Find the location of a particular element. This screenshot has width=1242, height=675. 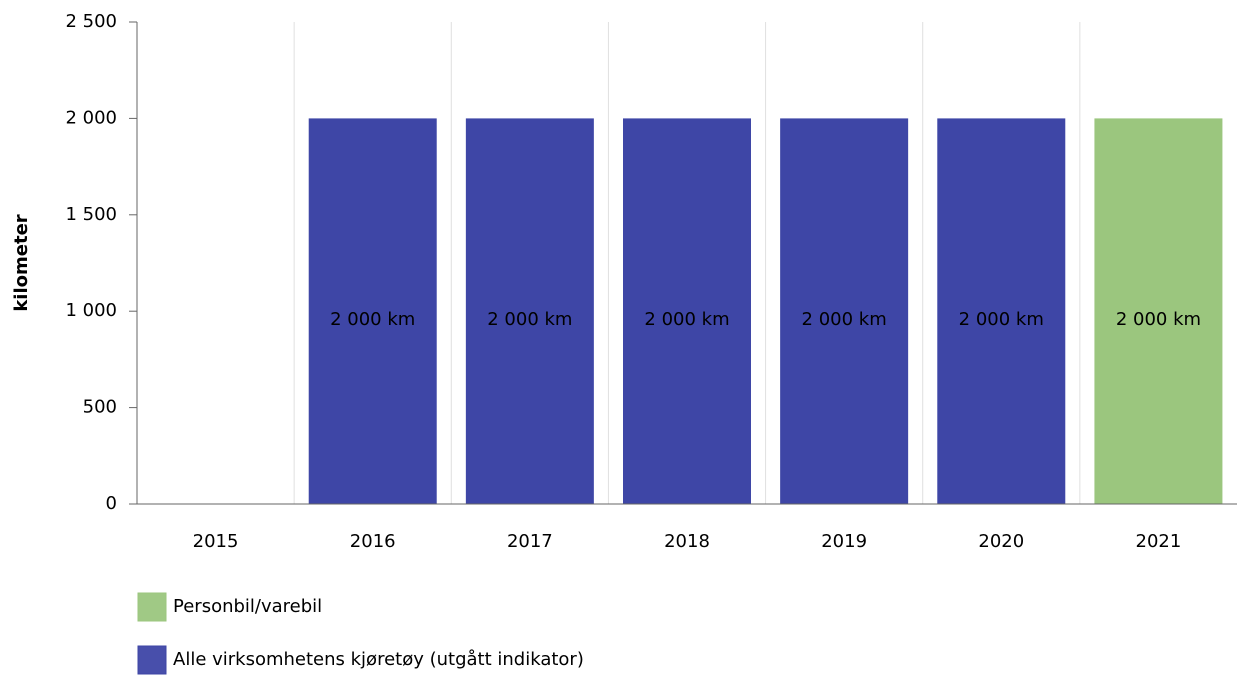

x-tick-label: 2020 is located at coordinates (1001, 541).